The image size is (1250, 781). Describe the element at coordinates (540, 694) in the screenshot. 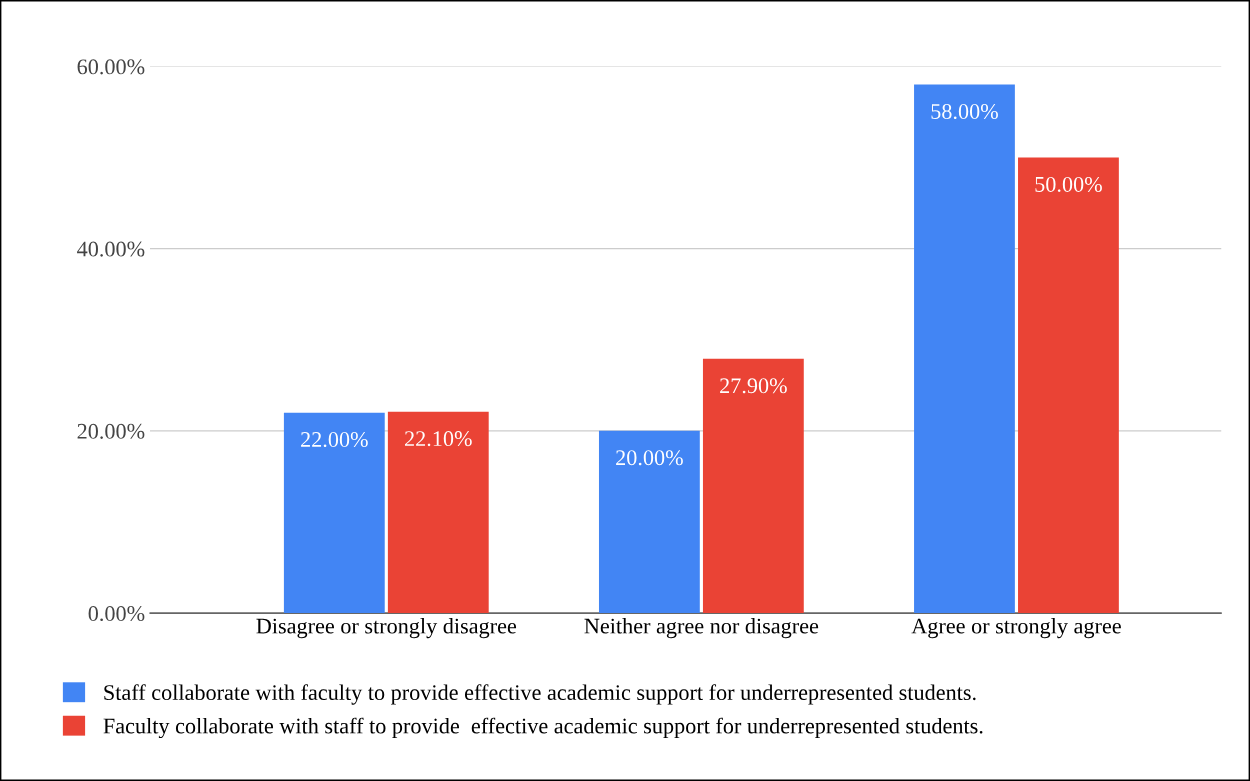

I see `legend-label: Staff collaborate with faculty to provide effective academic support for underrepresented students.` at that location.